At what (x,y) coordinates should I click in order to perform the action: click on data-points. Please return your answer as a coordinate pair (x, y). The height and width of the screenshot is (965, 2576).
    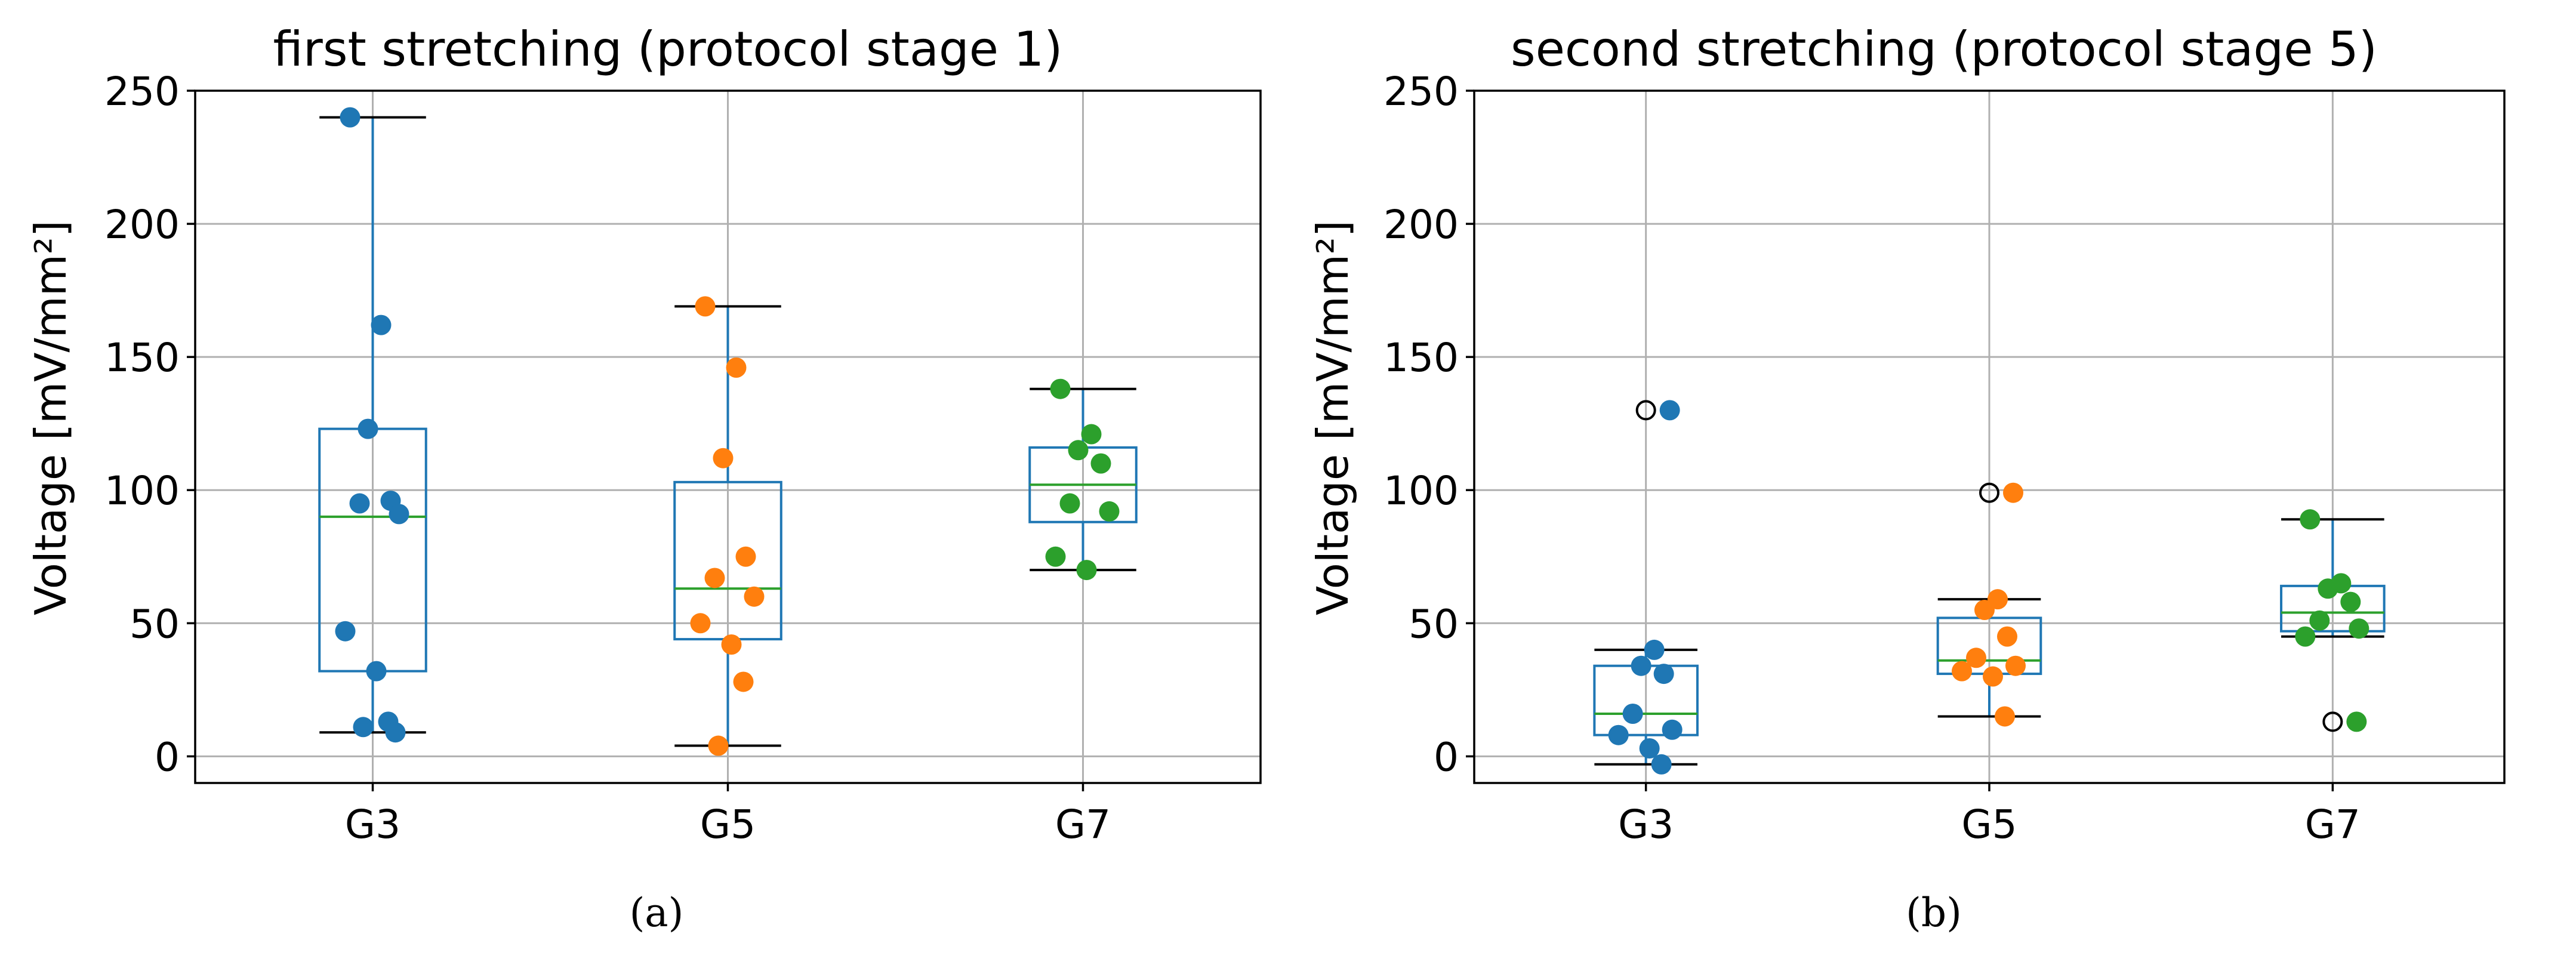
    Looking at the image, I should click on (1988, 587).